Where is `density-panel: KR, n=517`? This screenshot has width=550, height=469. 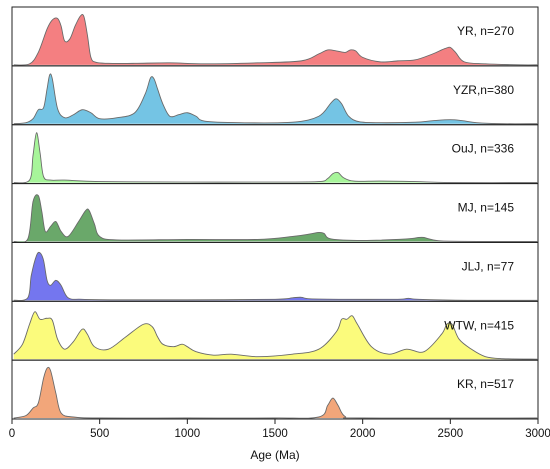 density-panel: KR, n=517 is located at coordinates (275, 389).